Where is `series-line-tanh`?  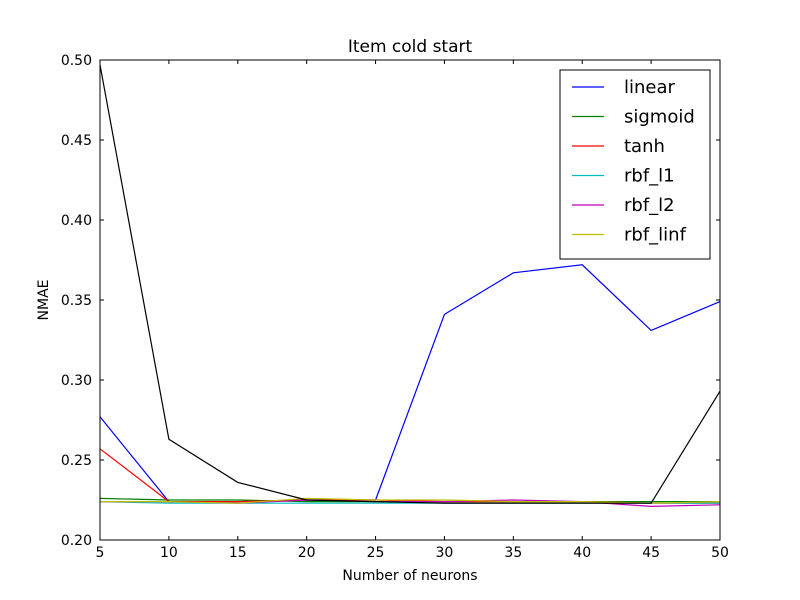 series-line-tanh is located at coordinates (409, 476).